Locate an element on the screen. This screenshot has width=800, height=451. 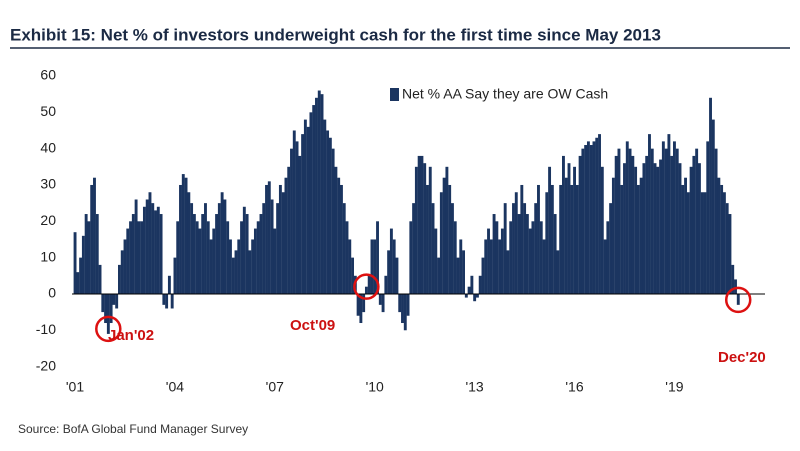
legend-swatch is located at coordinates (394, 94).